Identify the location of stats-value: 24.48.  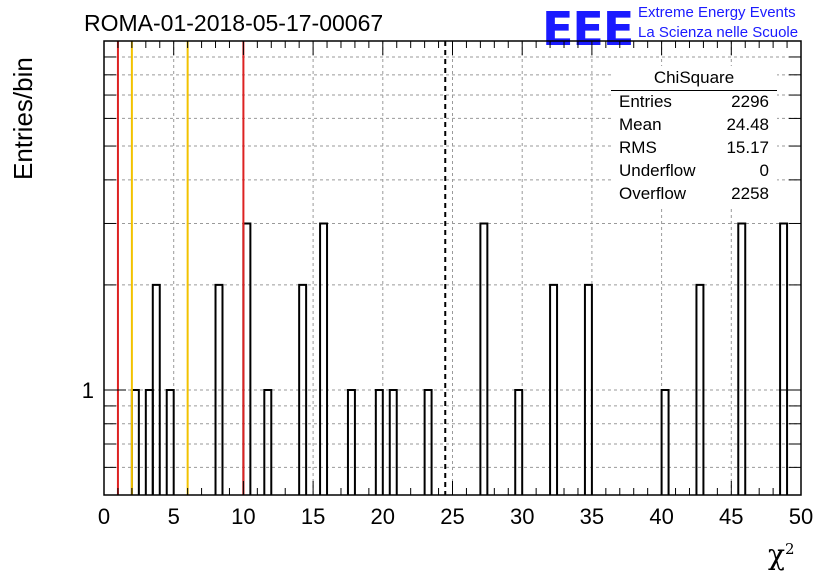
(747, 124).